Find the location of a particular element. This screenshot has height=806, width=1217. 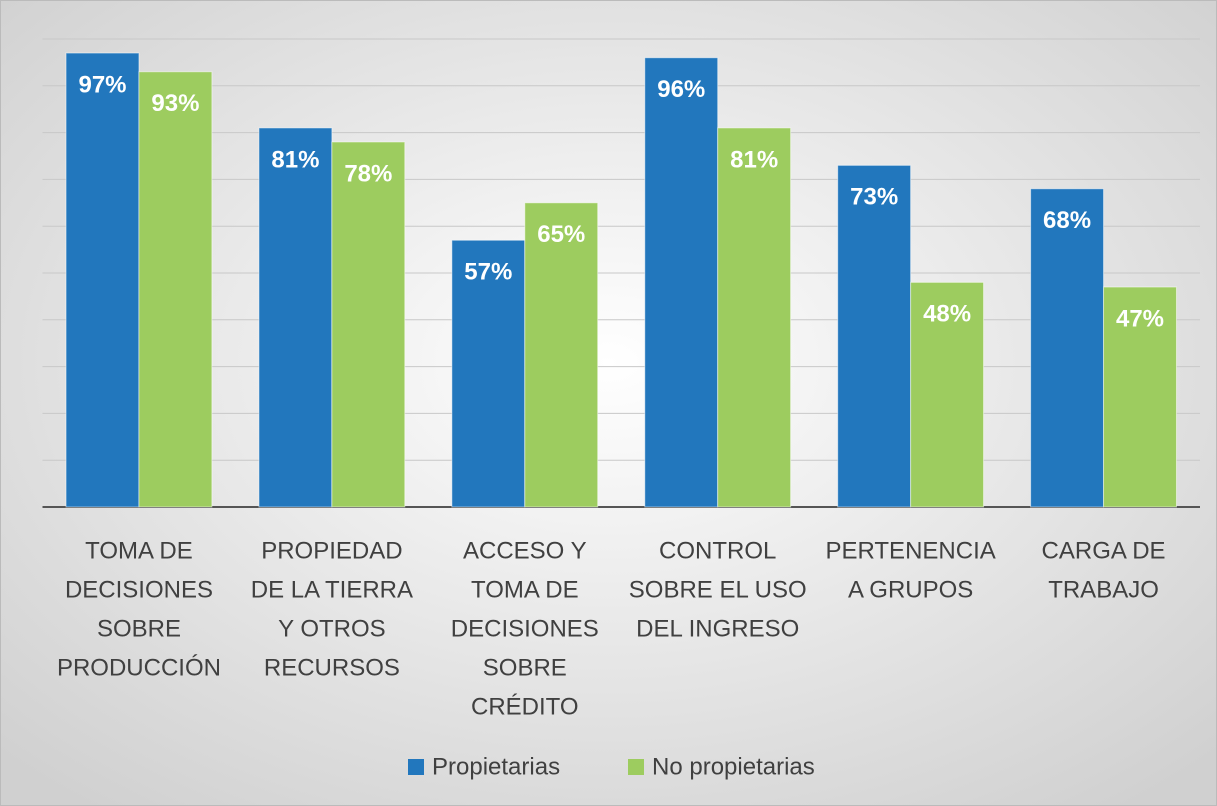

x-tick-label: PROPIEDAD is located at coordinates (331, 550).